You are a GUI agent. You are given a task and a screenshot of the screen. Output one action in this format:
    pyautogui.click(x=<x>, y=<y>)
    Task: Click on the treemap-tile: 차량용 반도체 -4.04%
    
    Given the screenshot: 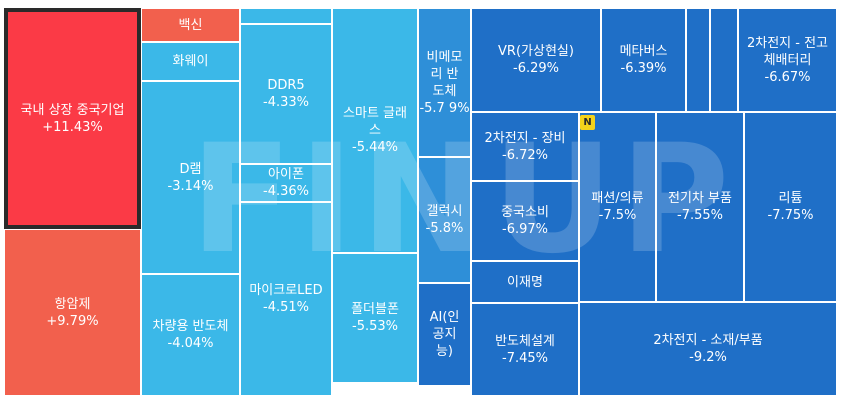 What is the action you would take?
    pyautogui.click(x=190, y=335)
    